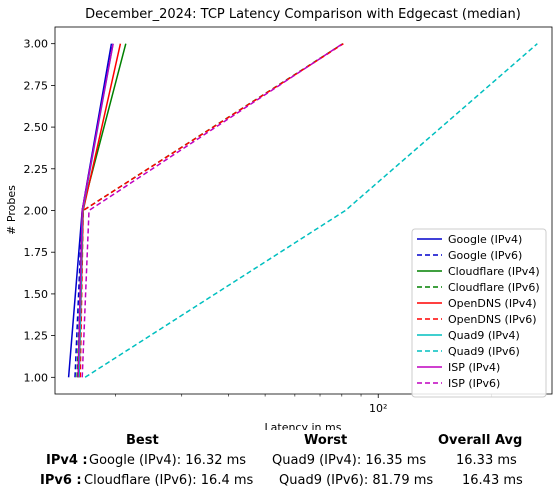 This screenshot has width=559, height=494. Describe the element at coordinates (36, 252) in the screenshot. I see `y-tick-label: 1.75` at that location.